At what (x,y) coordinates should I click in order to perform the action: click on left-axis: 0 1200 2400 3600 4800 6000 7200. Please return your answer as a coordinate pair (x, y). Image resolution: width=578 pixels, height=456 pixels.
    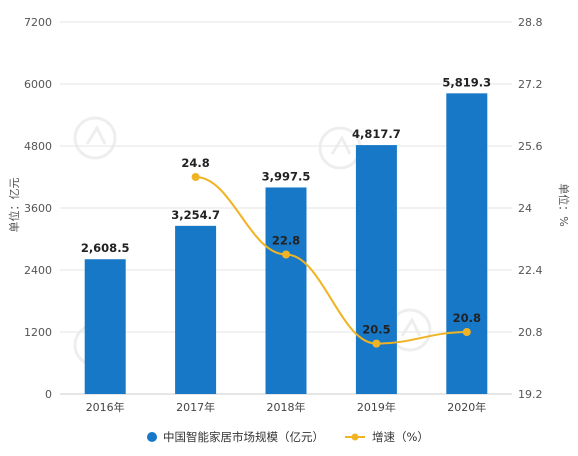
    Looking at the image, I should click on (38, 208).